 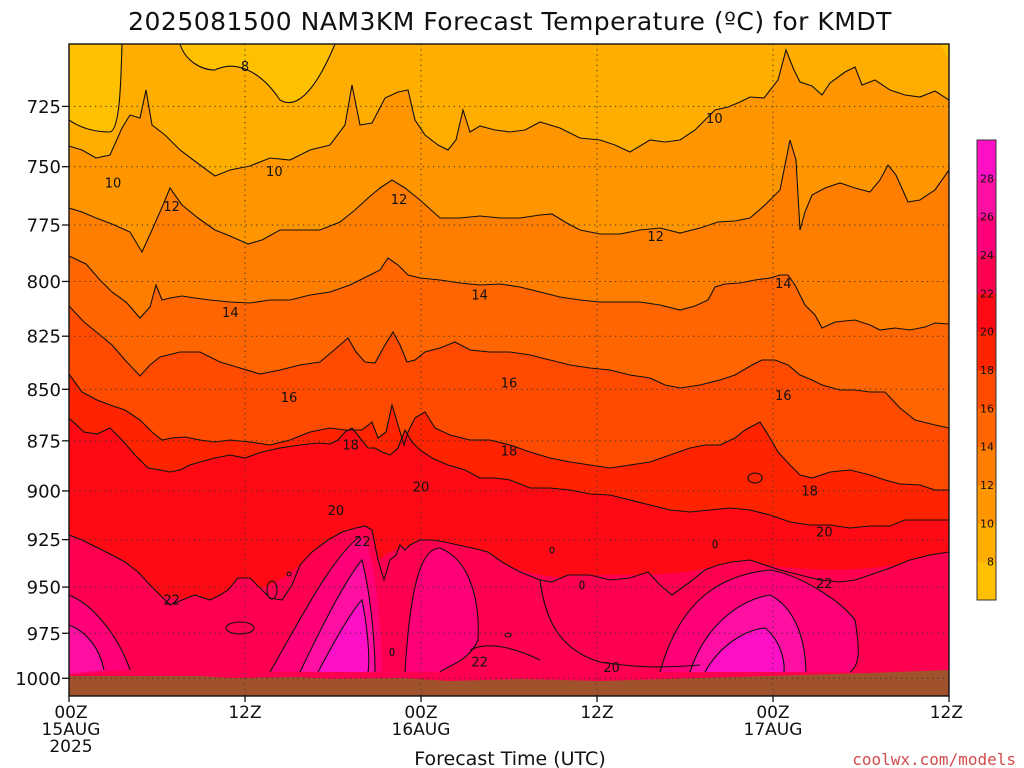 I want to click on y-tick-label: 1000, so click(x=38, y=679).